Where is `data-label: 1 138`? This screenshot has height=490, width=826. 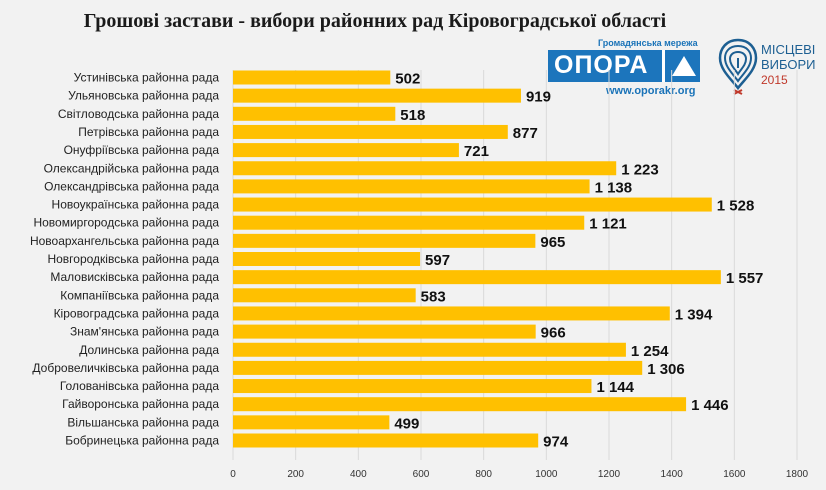
data-label: 1 138 is located at coordinates (614, 187).